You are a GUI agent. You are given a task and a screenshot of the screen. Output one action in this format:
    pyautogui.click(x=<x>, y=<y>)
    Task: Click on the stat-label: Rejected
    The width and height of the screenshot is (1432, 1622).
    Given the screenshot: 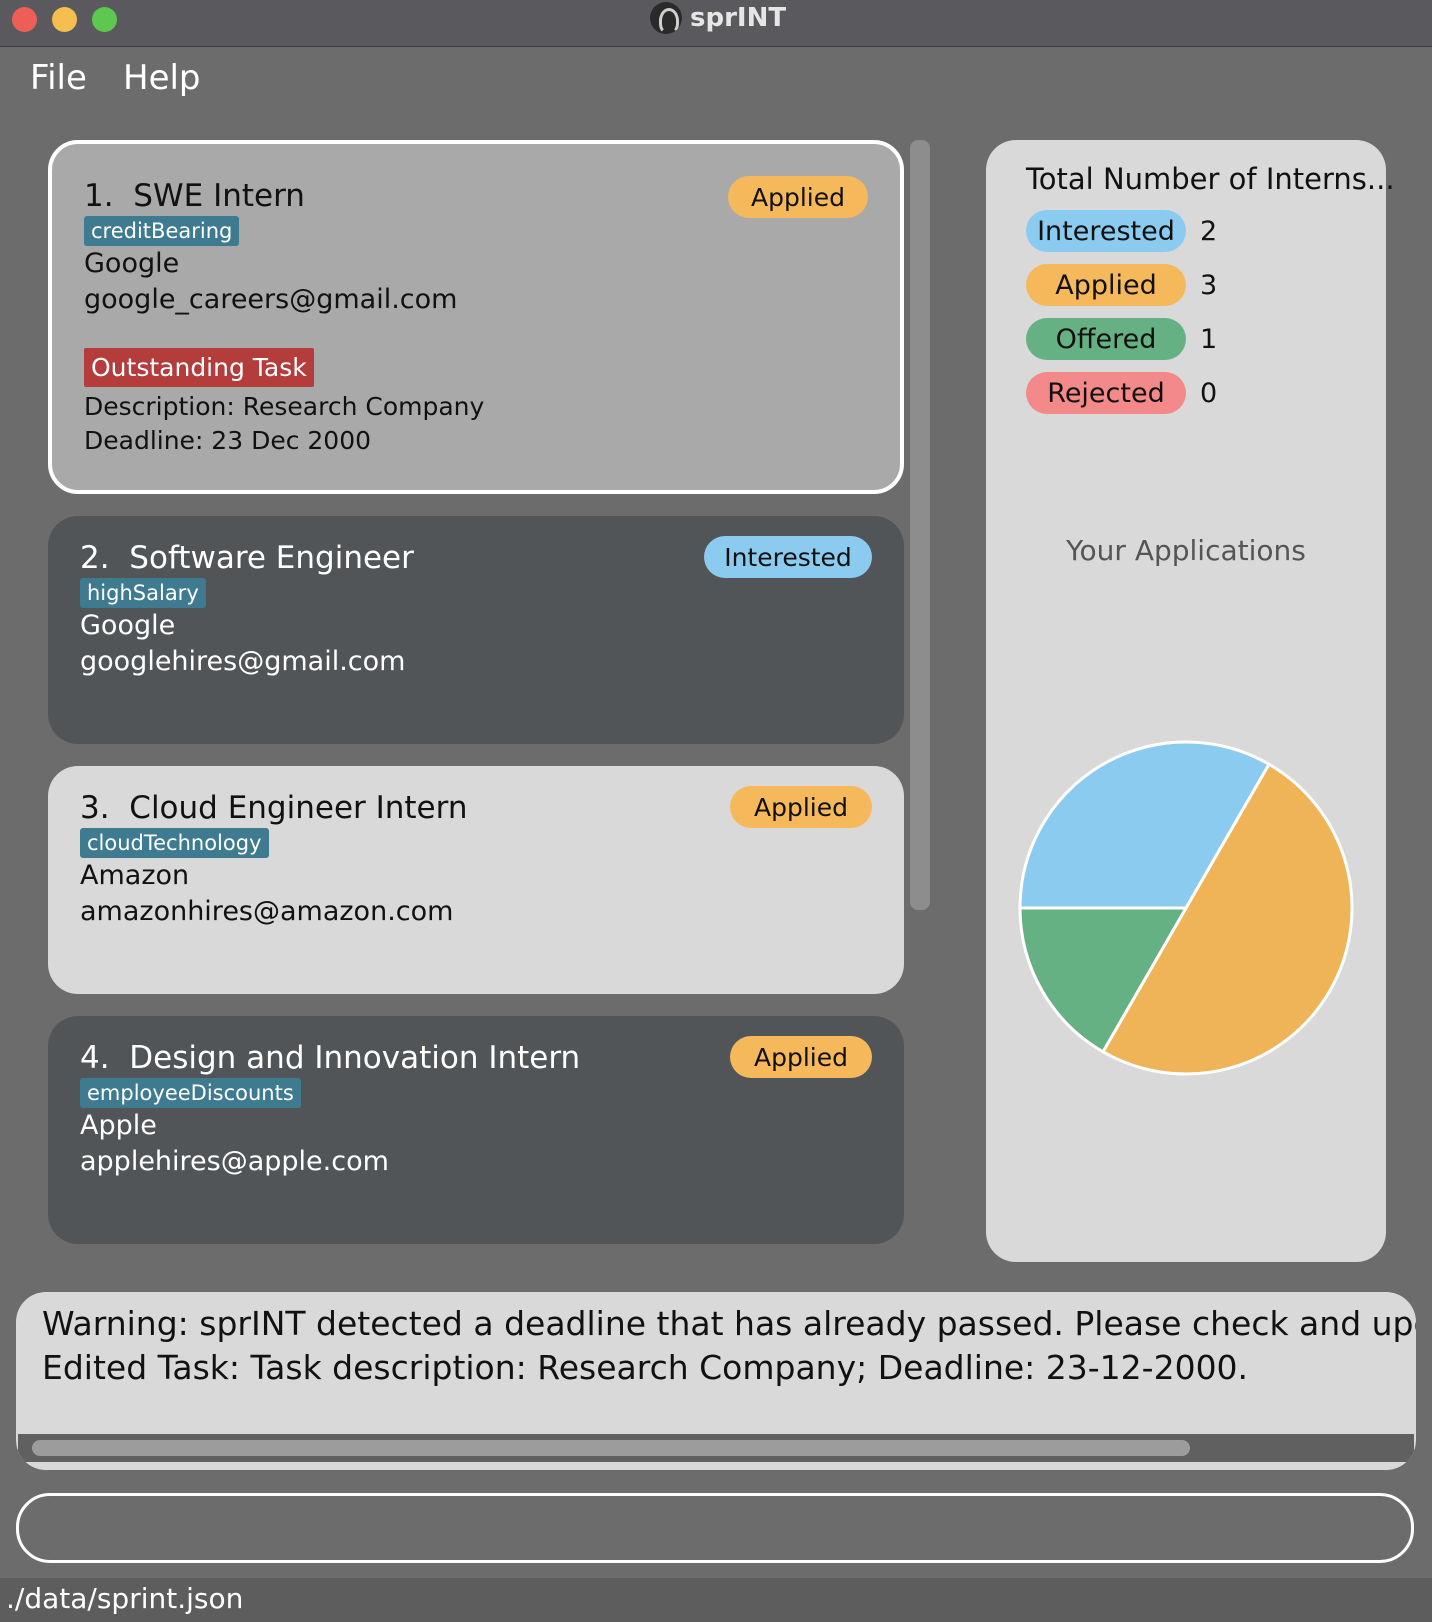 What is the action you would take?
    pyautogui.click(x=1106, y=393)
    